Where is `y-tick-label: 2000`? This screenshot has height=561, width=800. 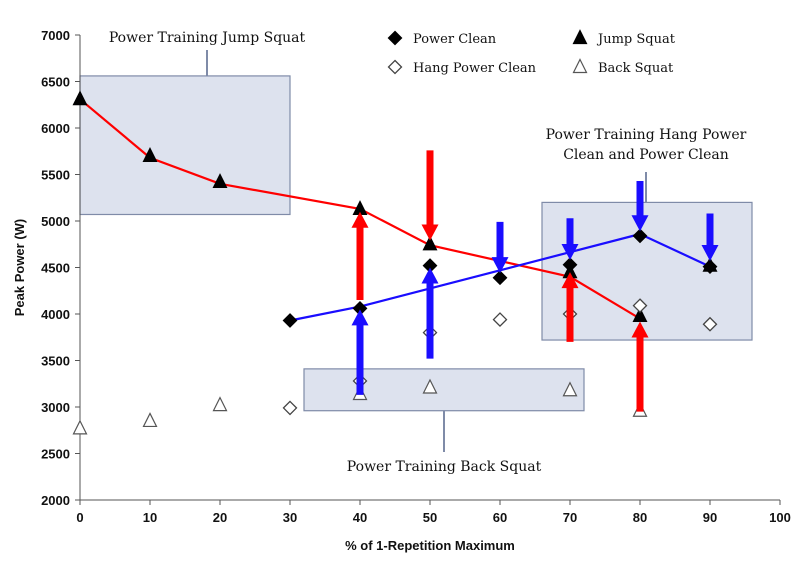 y-tick-label: 2000 is located at coordinates (55, 500).